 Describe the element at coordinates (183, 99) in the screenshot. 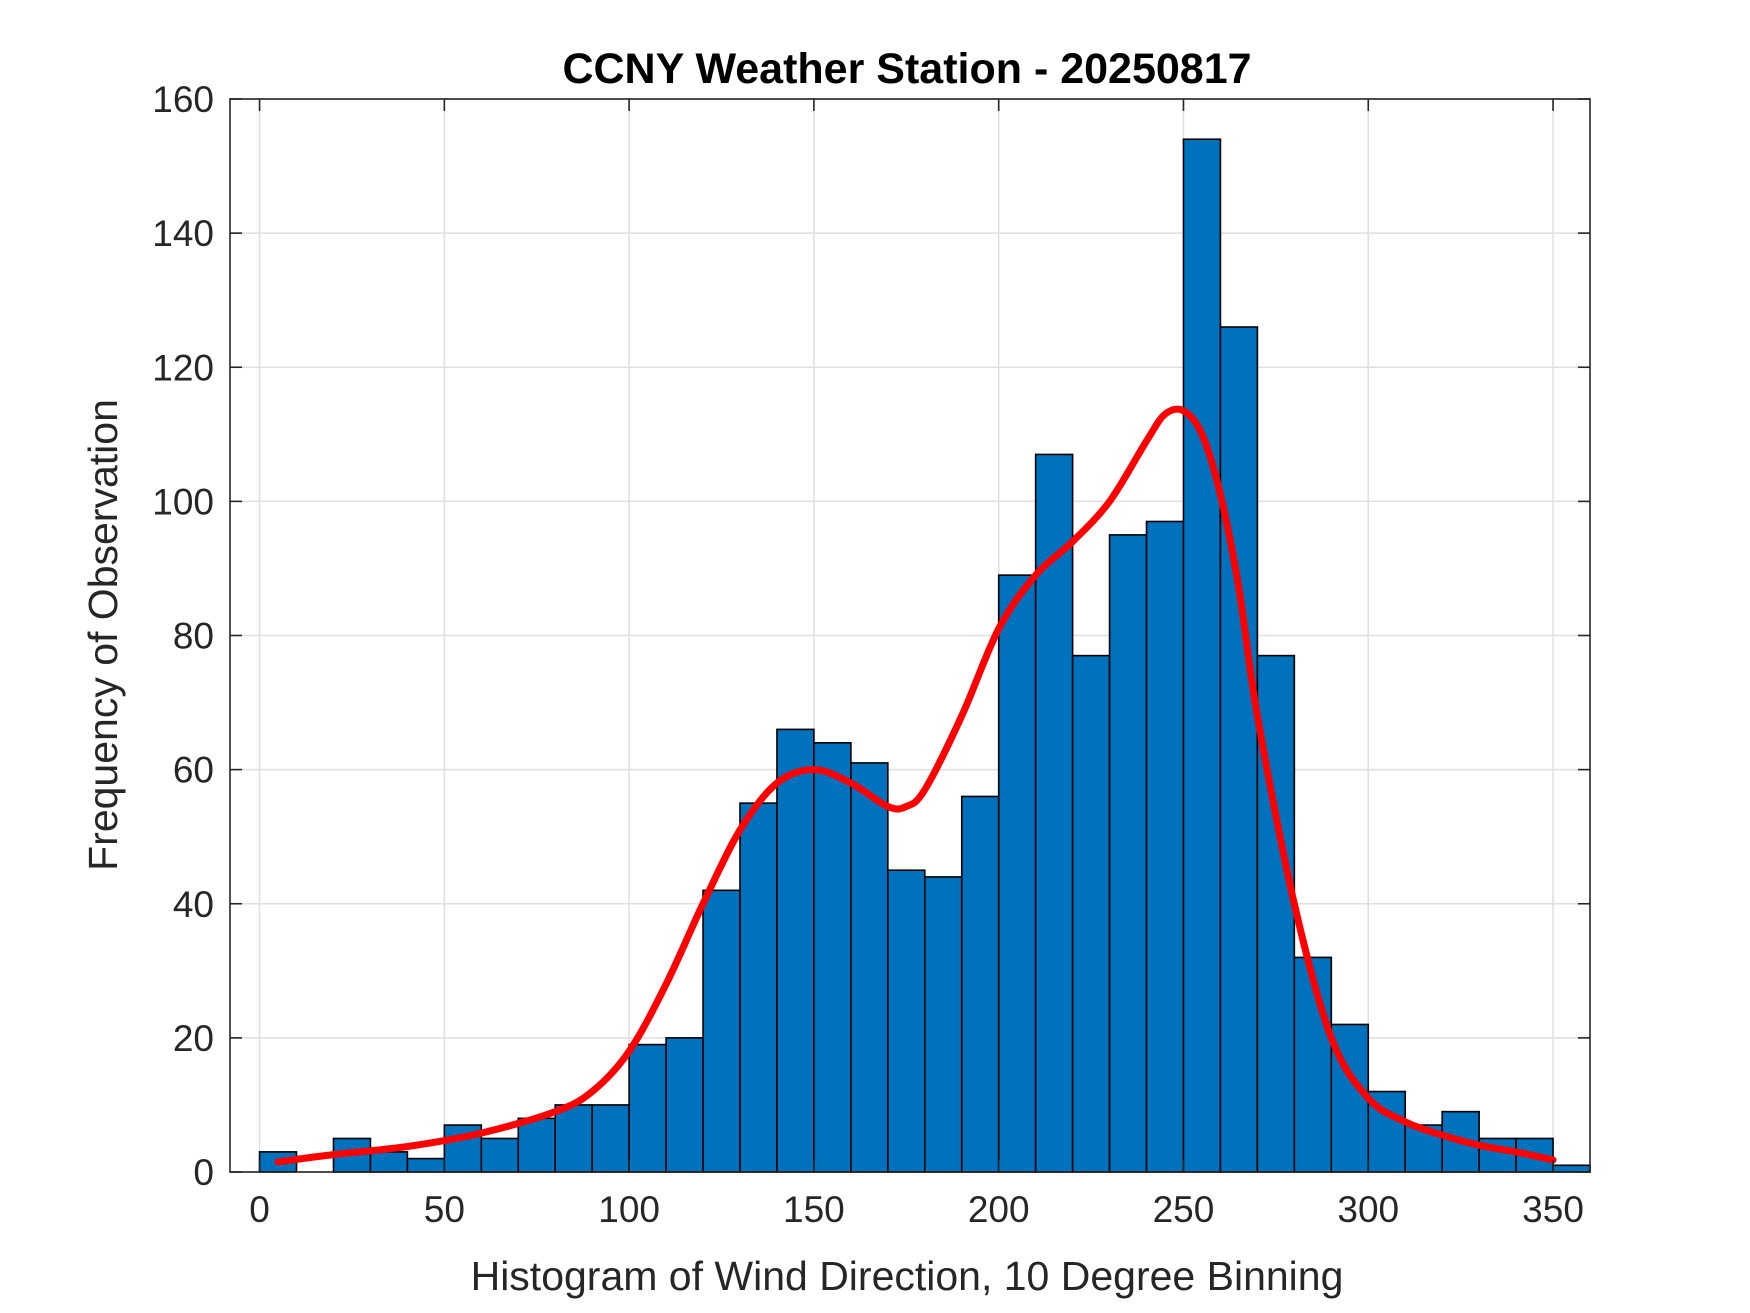

I see `y-tick-label: 160` at that location.